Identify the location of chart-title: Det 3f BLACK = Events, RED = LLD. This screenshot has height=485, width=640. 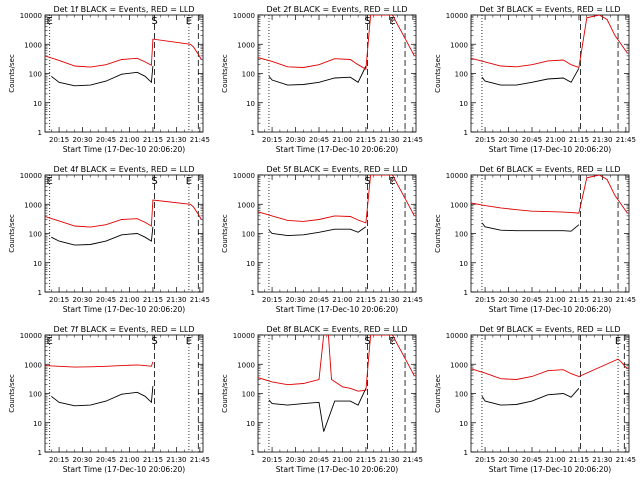
(549, 9).